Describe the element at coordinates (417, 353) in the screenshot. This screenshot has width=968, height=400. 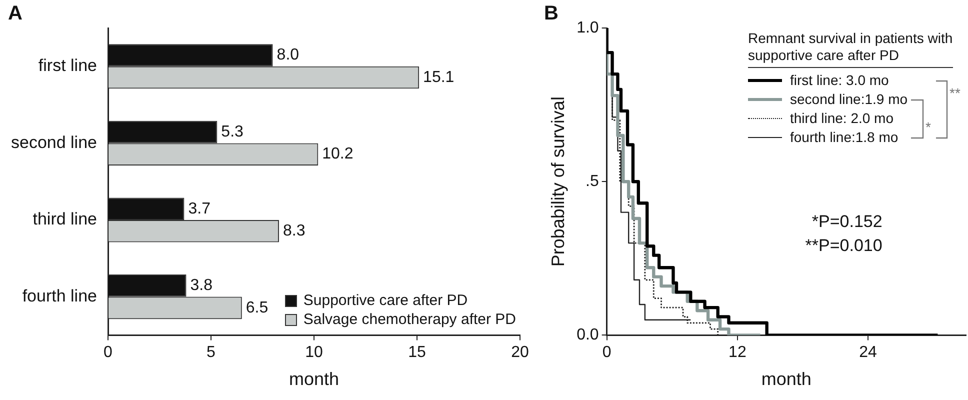
I see `x-tick-label: 15` at that location.